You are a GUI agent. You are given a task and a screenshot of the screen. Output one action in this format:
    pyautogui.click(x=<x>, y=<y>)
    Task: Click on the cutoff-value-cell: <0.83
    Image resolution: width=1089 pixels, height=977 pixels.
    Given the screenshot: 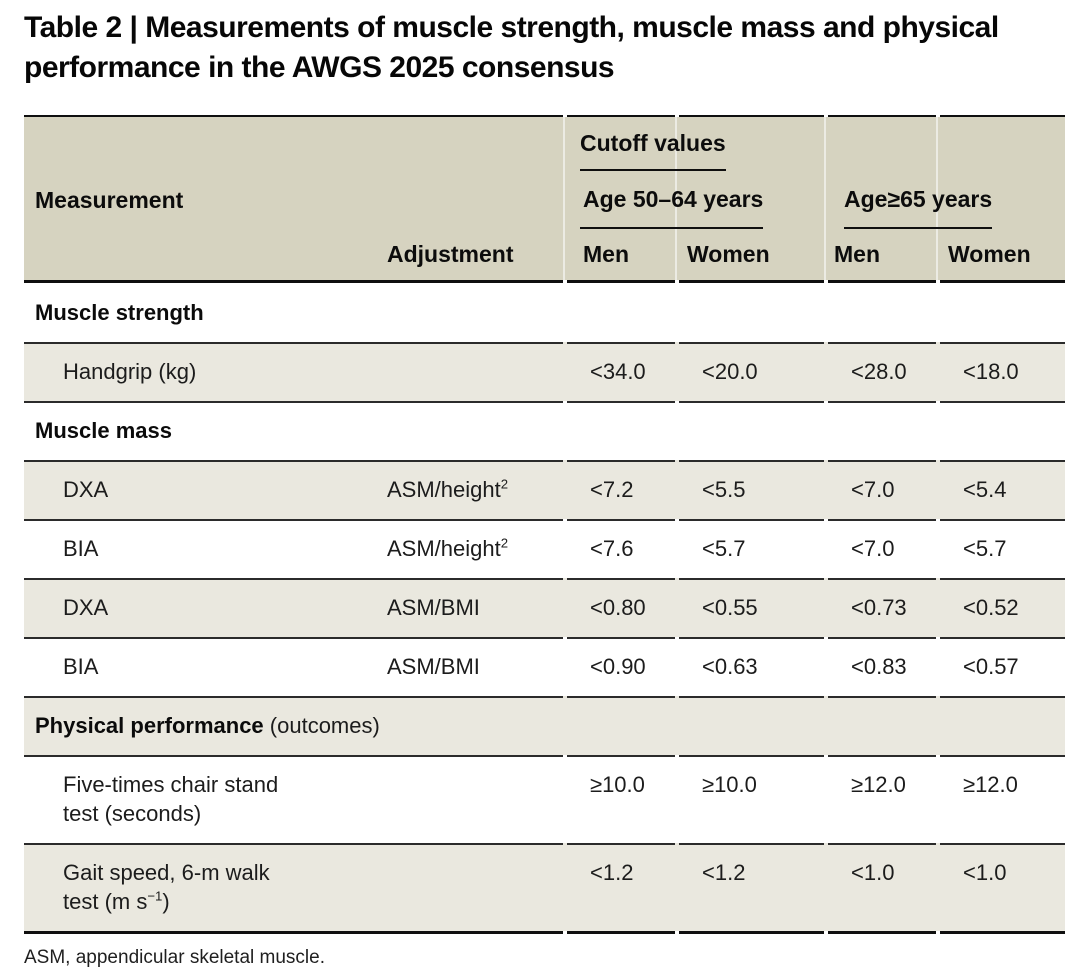 What is the action you would take?
    pyautogui.click(x=879, y=666)
    